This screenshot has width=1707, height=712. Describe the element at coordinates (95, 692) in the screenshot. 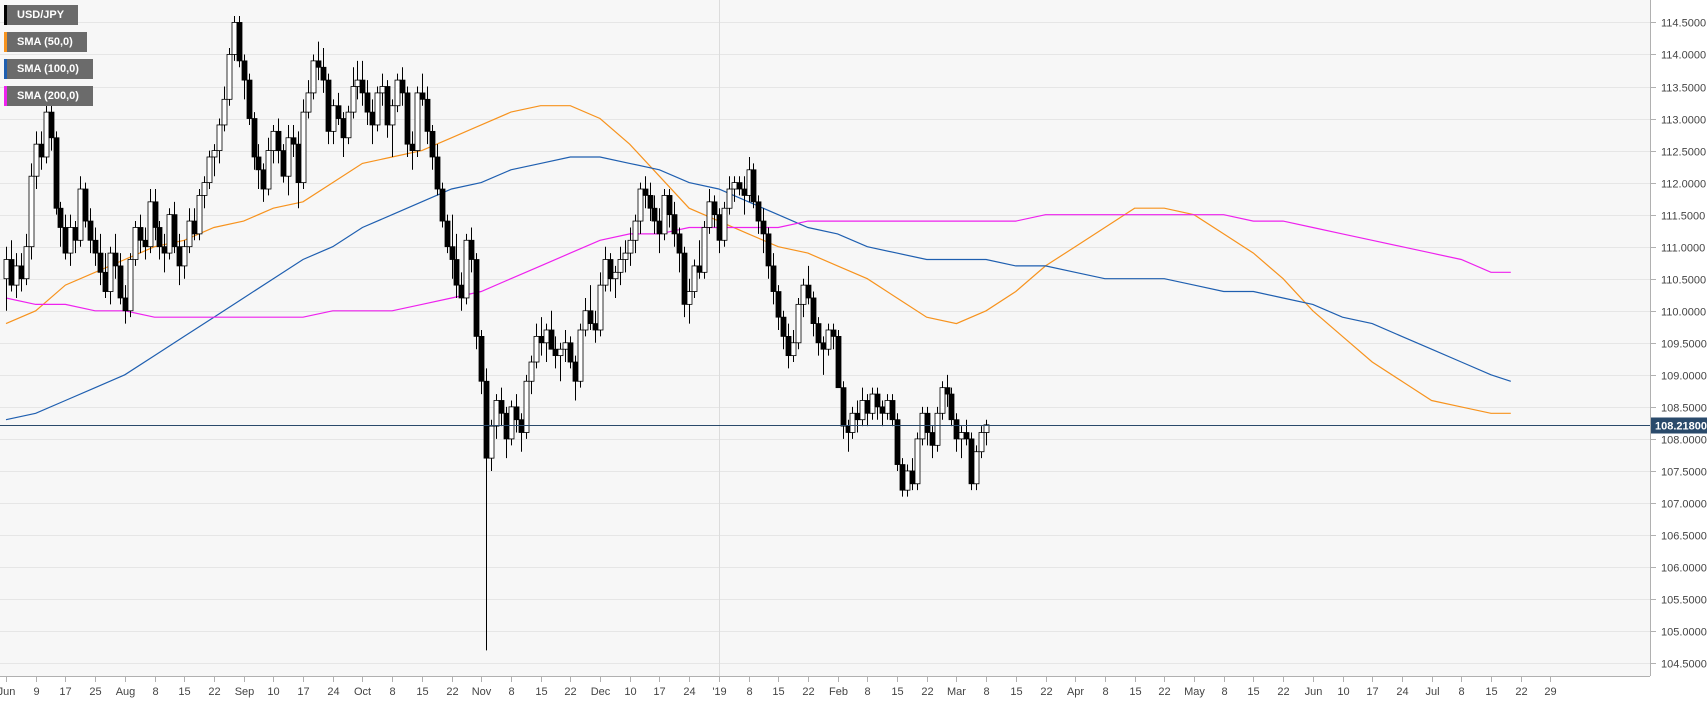

I see `x-tick-label: 25` at that location.